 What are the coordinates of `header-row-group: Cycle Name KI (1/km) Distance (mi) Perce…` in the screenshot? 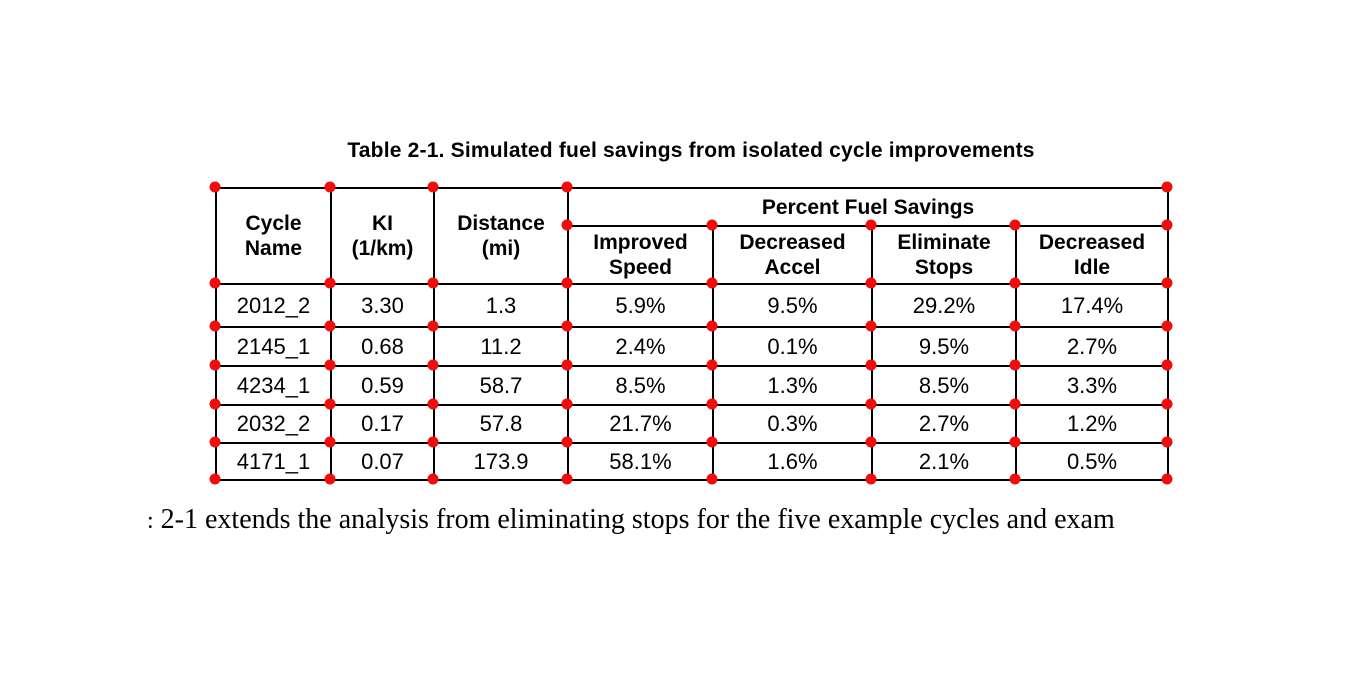 It's located at (692, 236).